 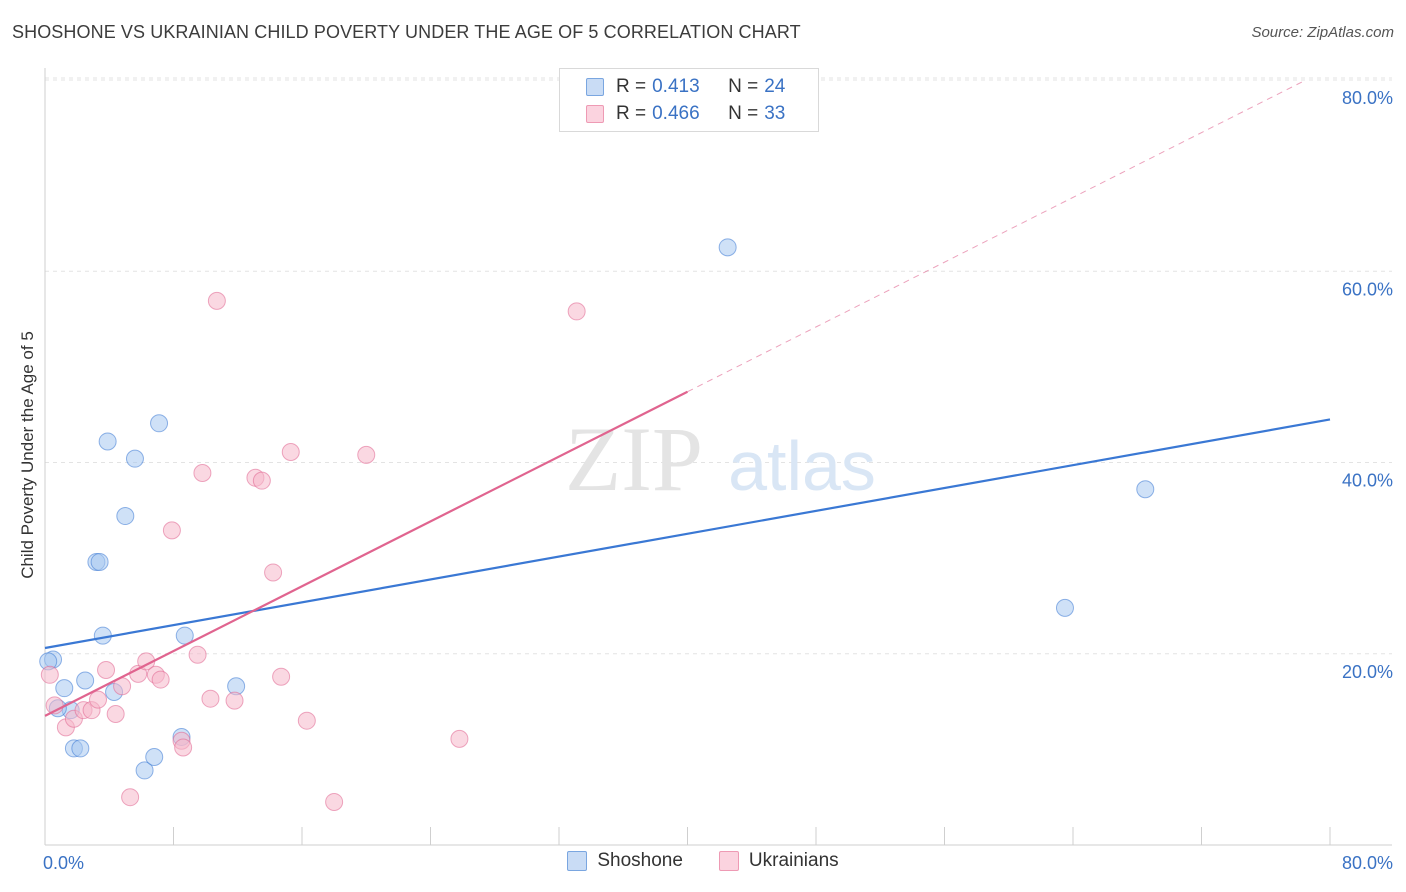 What do you see at coordinates (728, 861) in the screenshot?
I see `legend-swatch-ukrainians` at bounding box center [728, 861].